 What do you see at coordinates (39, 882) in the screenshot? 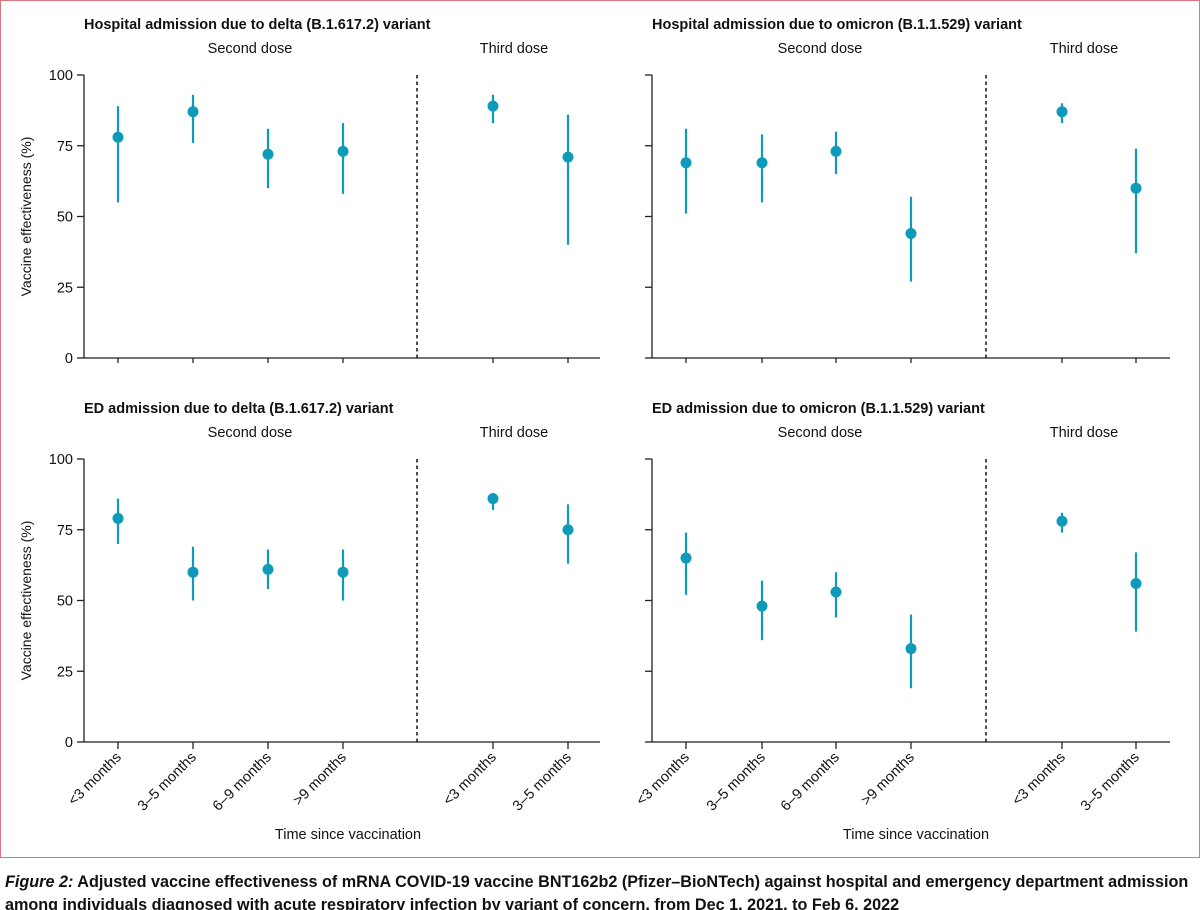
I see `caption-label: Figure 2:` at bounding box center [39, 882].